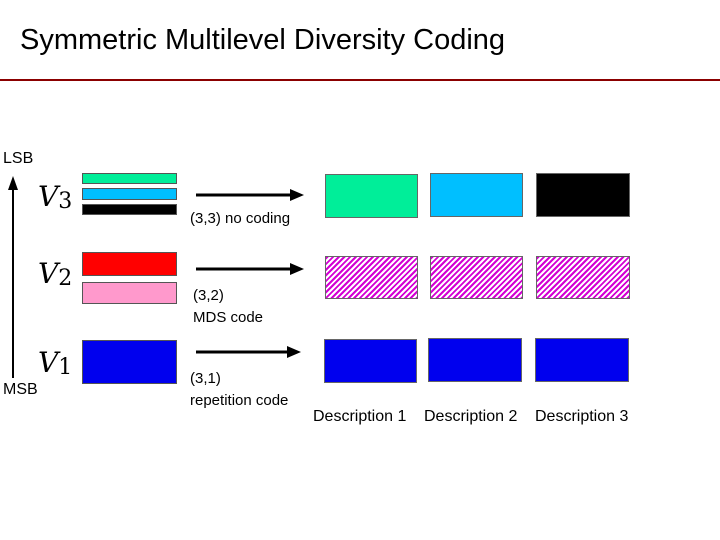  I want to click on description-2-label: Description 2, so click(471, 416).